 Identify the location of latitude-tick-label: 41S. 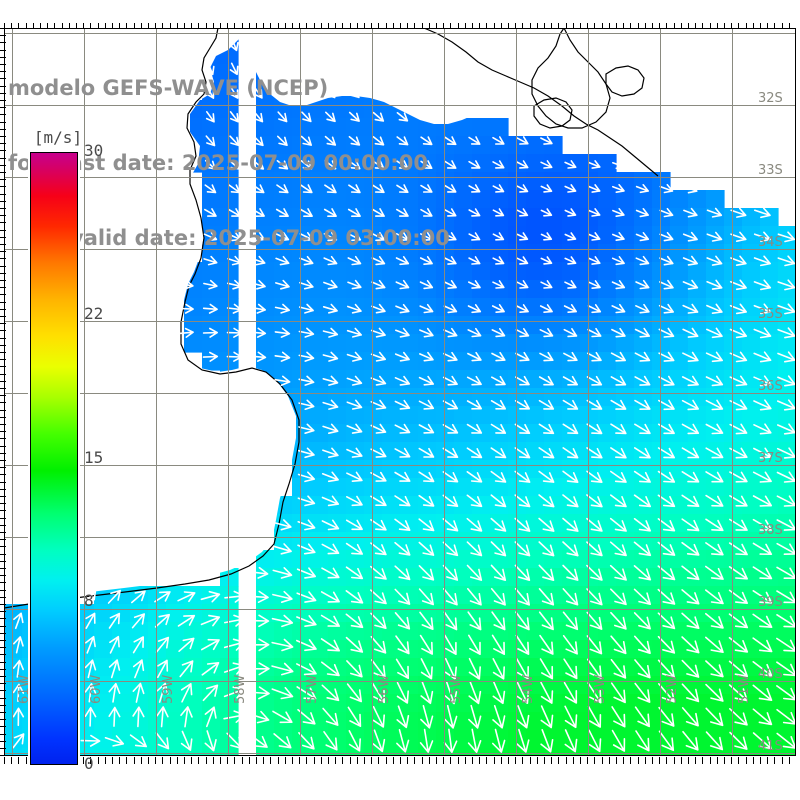
(770, 746).